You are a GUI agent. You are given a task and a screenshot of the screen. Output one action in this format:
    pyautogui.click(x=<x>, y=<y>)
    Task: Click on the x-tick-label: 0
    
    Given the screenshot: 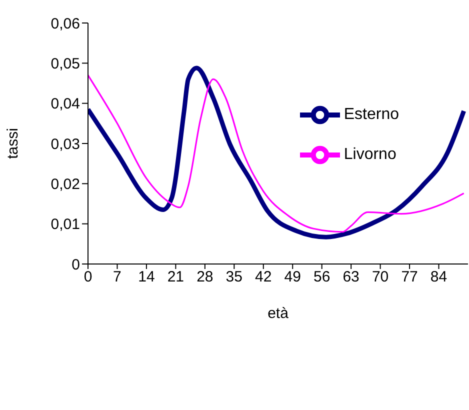 What is the action you would take?
    pyautogui.click(x=88, y=277)
    